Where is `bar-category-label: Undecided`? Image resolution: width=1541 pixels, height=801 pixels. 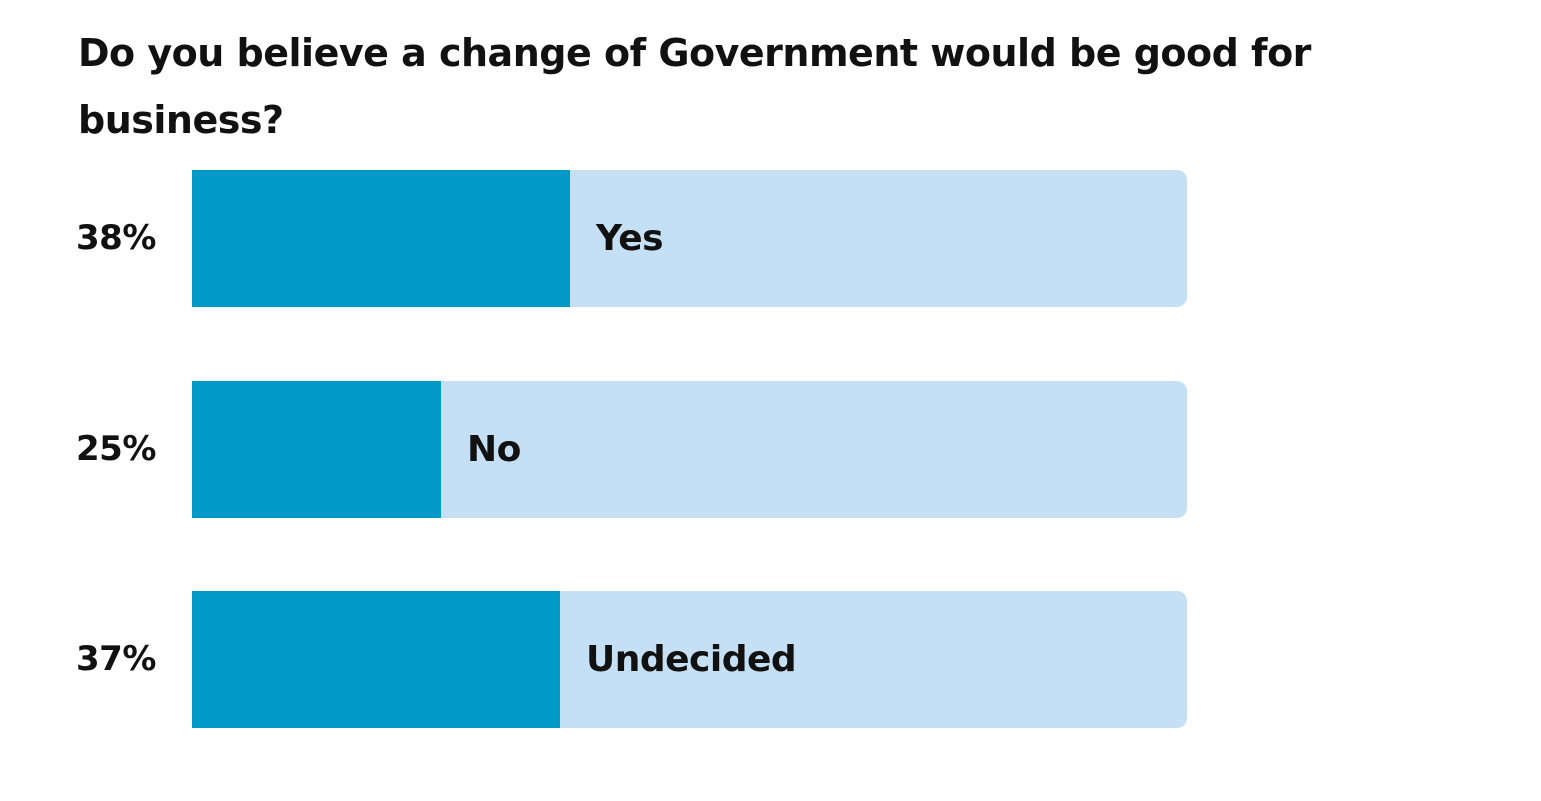 bar-category-label: Undecided is located at coordinates (691, 659).